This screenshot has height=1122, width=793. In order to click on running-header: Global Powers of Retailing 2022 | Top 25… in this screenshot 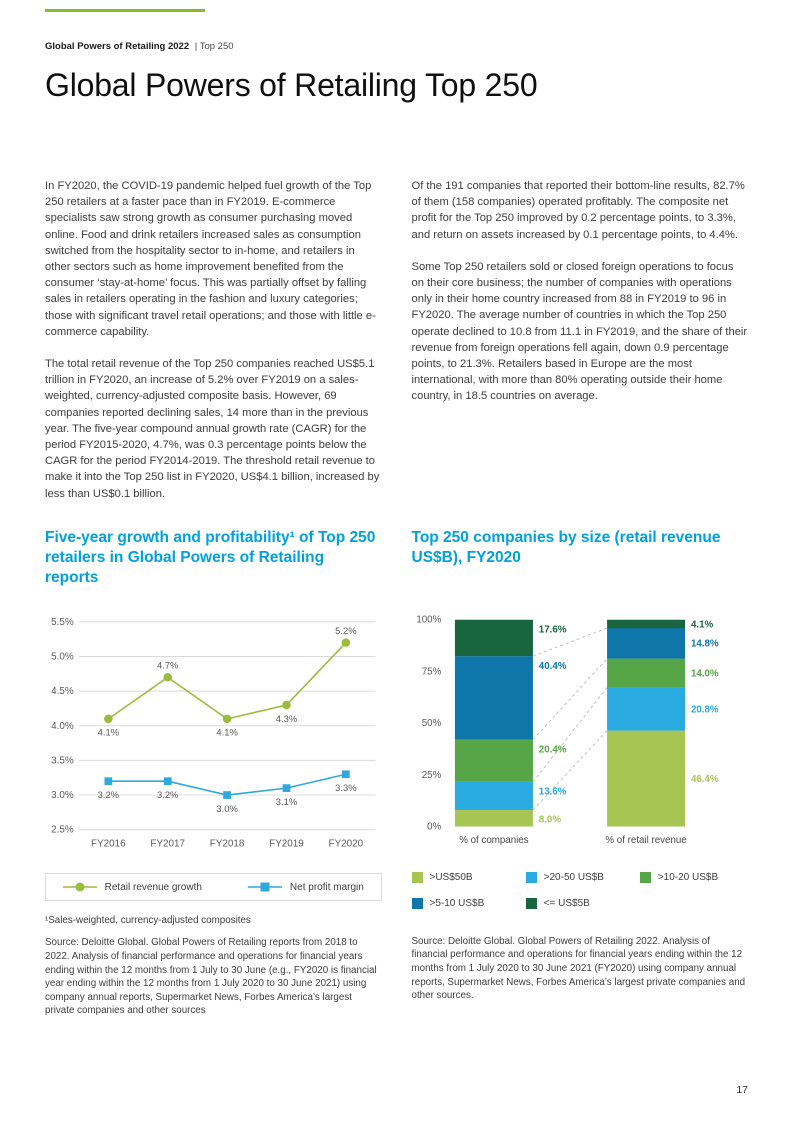, I will do `click(139, 46)`.